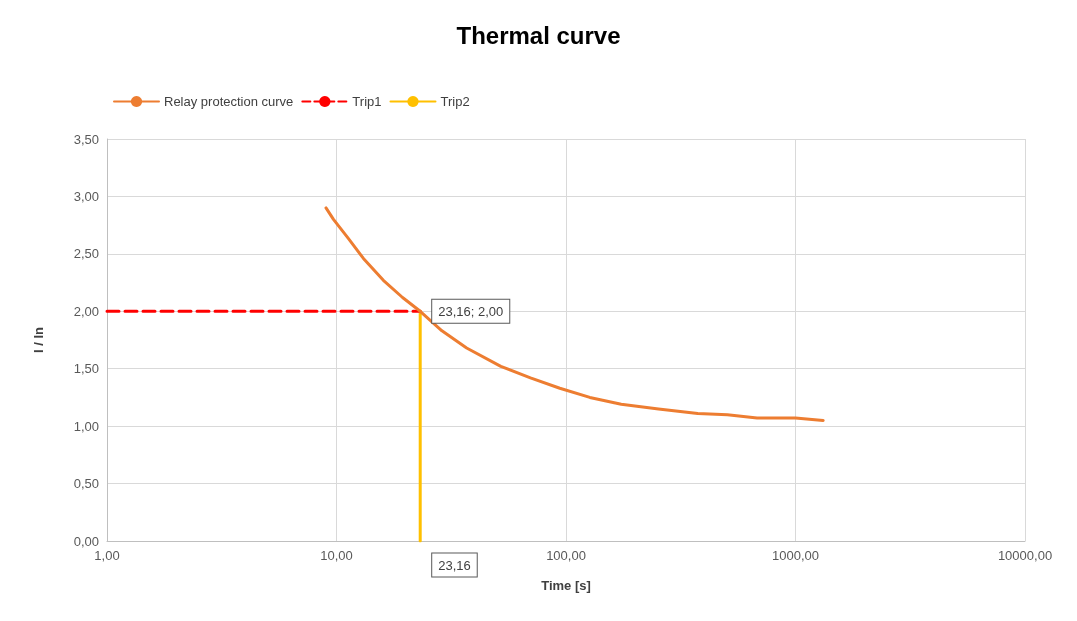  Describe the element at coordinates (38, 339) in the screenshot. I see `y-axis-title: I / In` at that location.